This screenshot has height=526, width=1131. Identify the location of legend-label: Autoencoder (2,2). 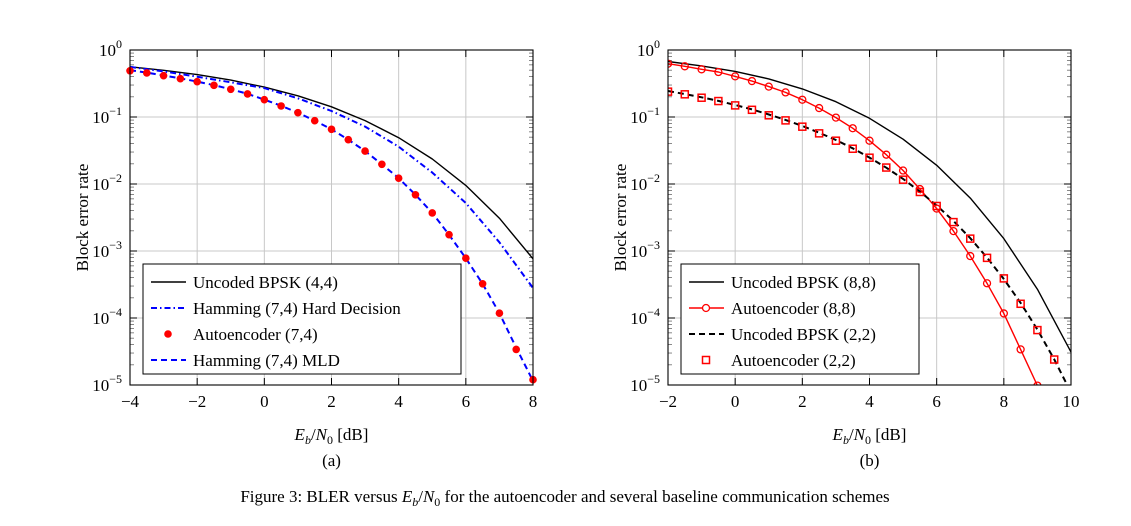
(793, 360).